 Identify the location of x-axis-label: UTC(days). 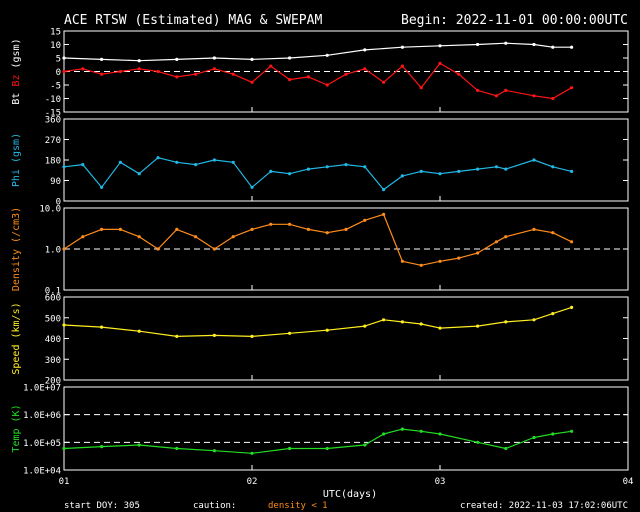
(350, 494).